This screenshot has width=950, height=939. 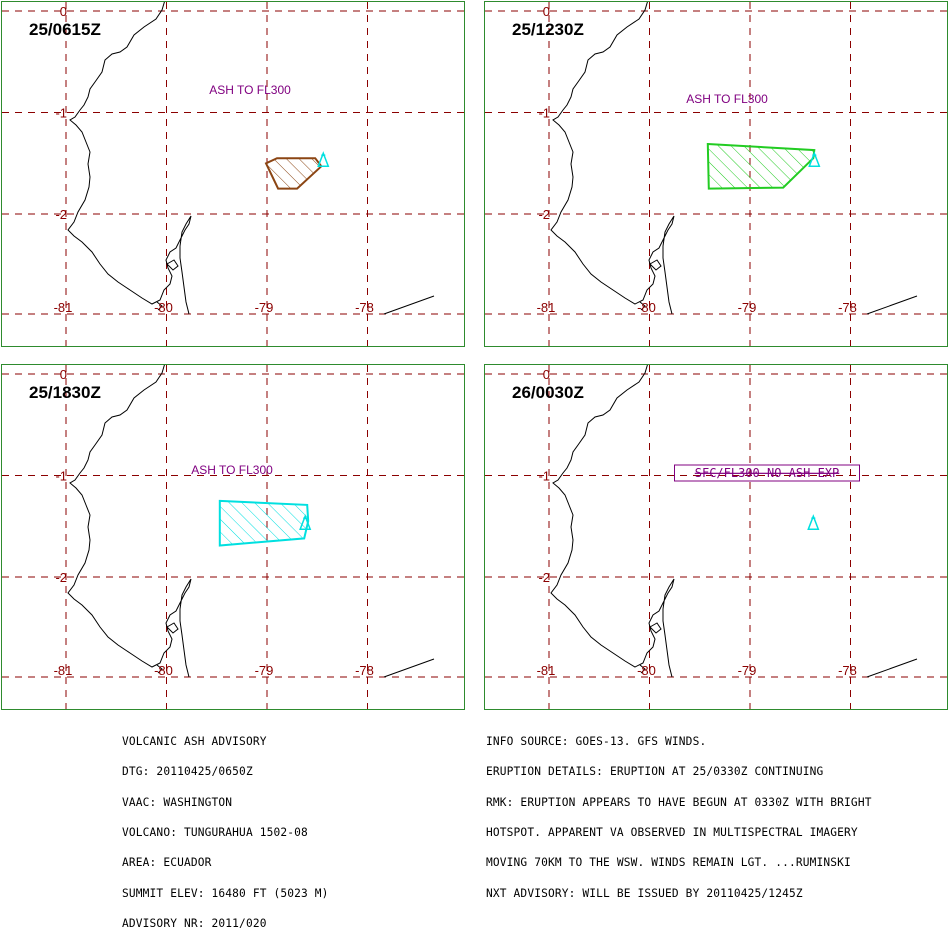 I want to click on valid-time-label: 25/1230Z, so click(x=548, y=29).